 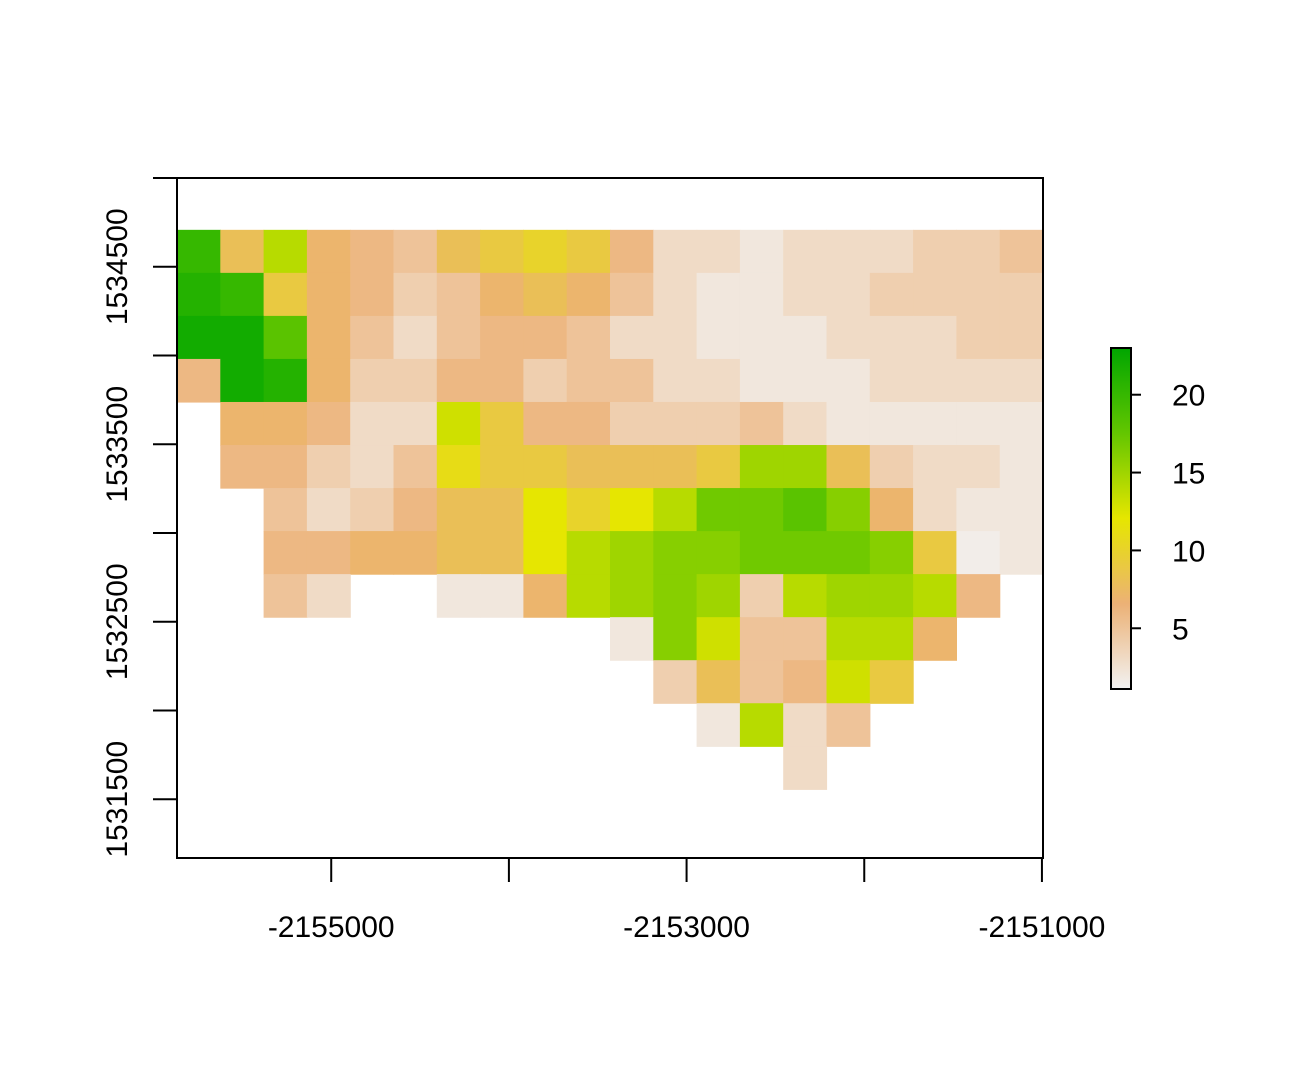 I want to click on y-tick-label: 1531500, so click(x=117, y=799).